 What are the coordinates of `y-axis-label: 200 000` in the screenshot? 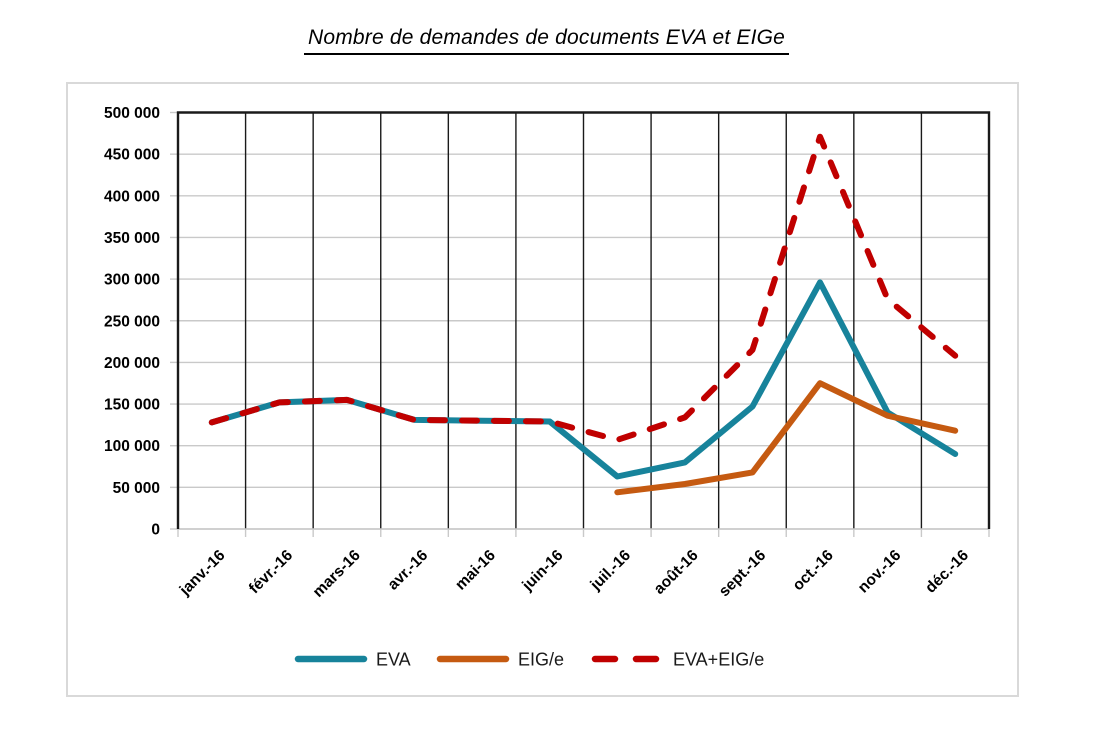 It's located at (132, 363).